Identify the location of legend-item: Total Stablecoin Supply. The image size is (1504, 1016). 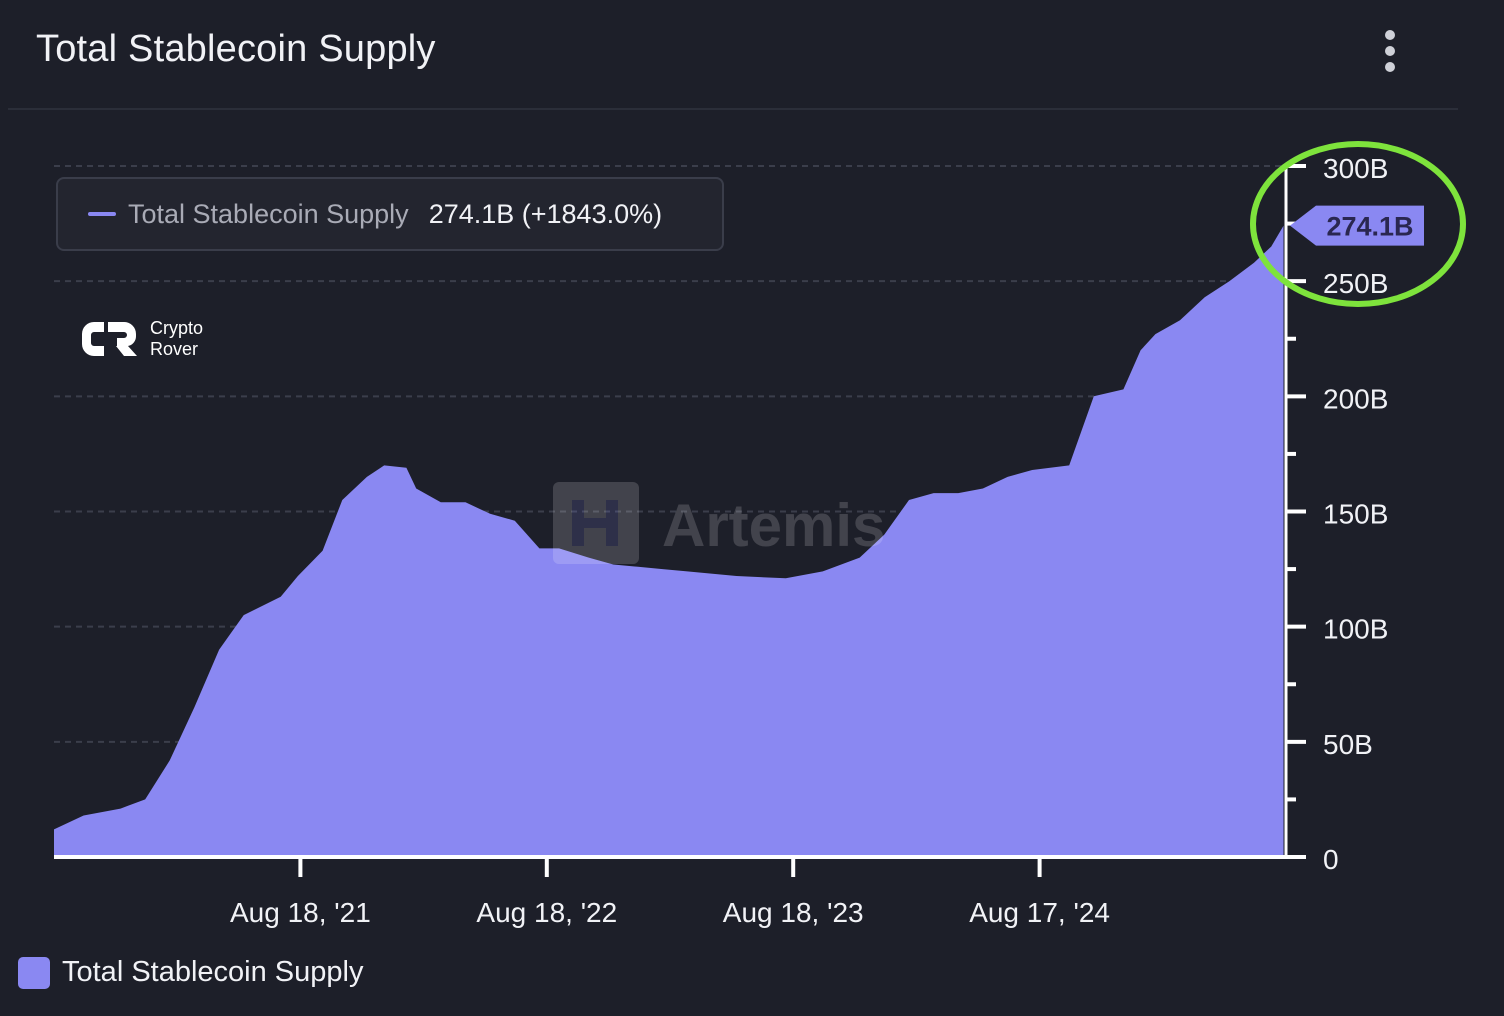
(190, 972).